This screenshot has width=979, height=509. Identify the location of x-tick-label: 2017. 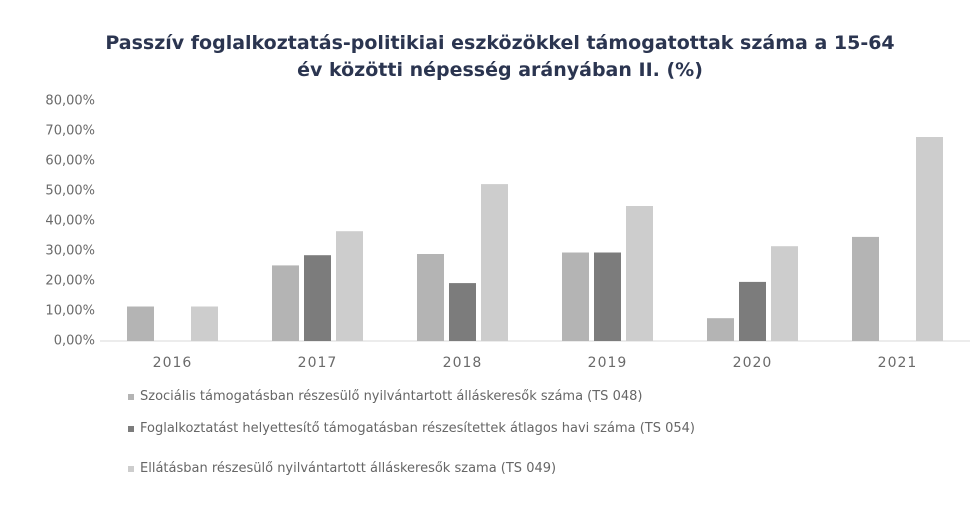
(318, 363).